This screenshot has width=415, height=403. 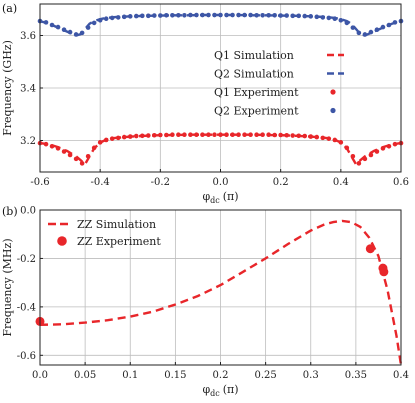 I want to click on y-tick-label: -0.6, so click(x=26, y=356).